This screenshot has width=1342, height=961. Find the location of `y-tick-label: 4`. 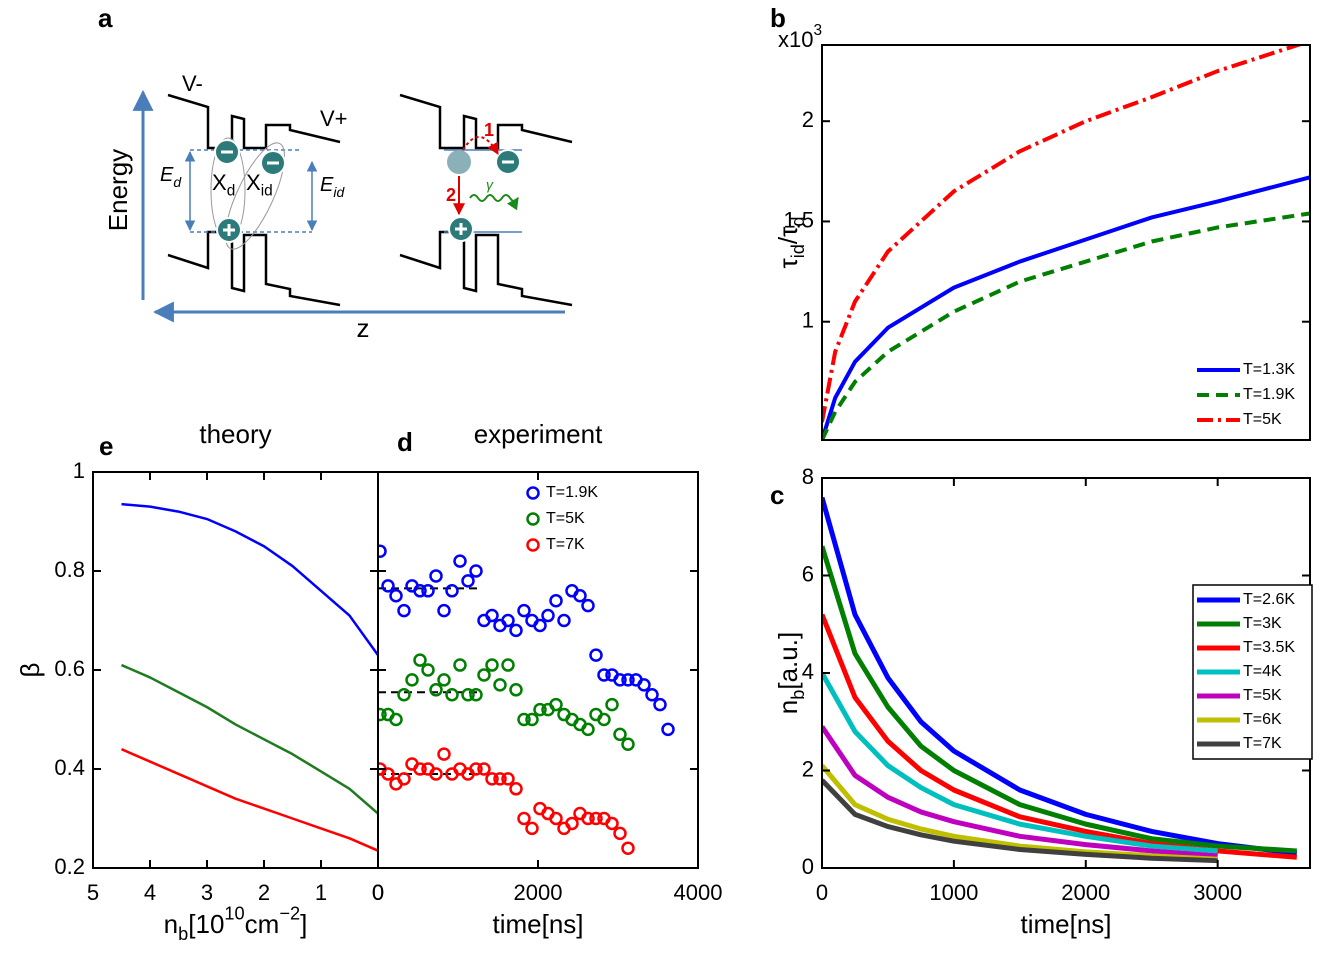

y-tick-label: 4 is located at coordinates (808, 671).